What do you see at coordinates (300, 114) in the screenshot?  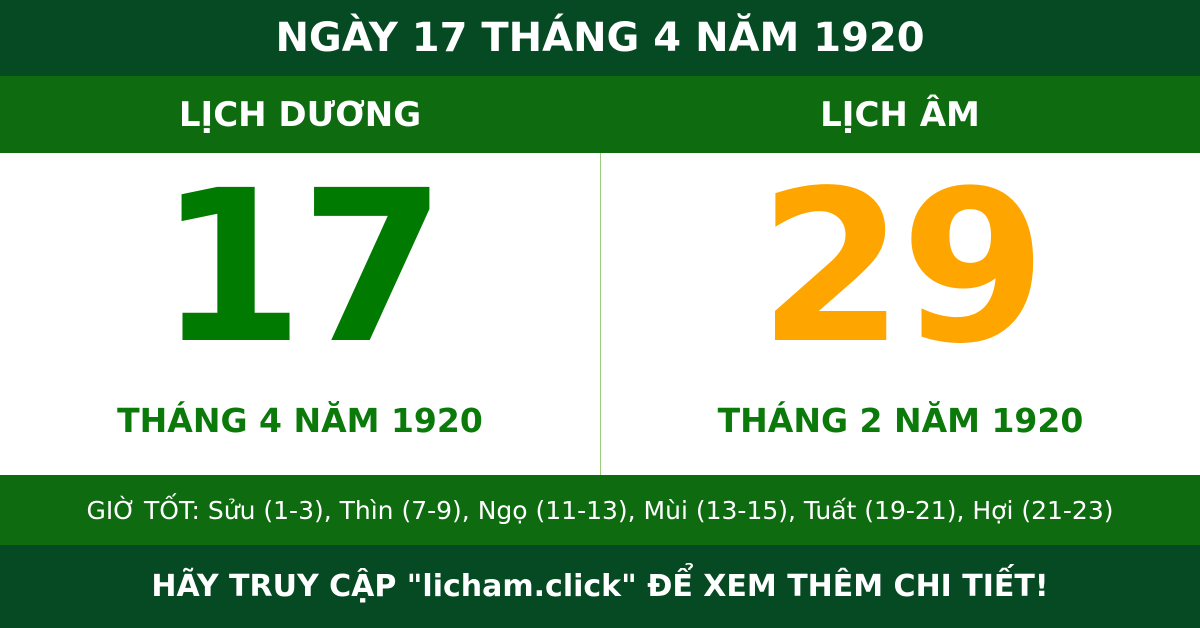 I see `solar-header: LỊCH DƯƠNG` at bounding box center [300, 114].